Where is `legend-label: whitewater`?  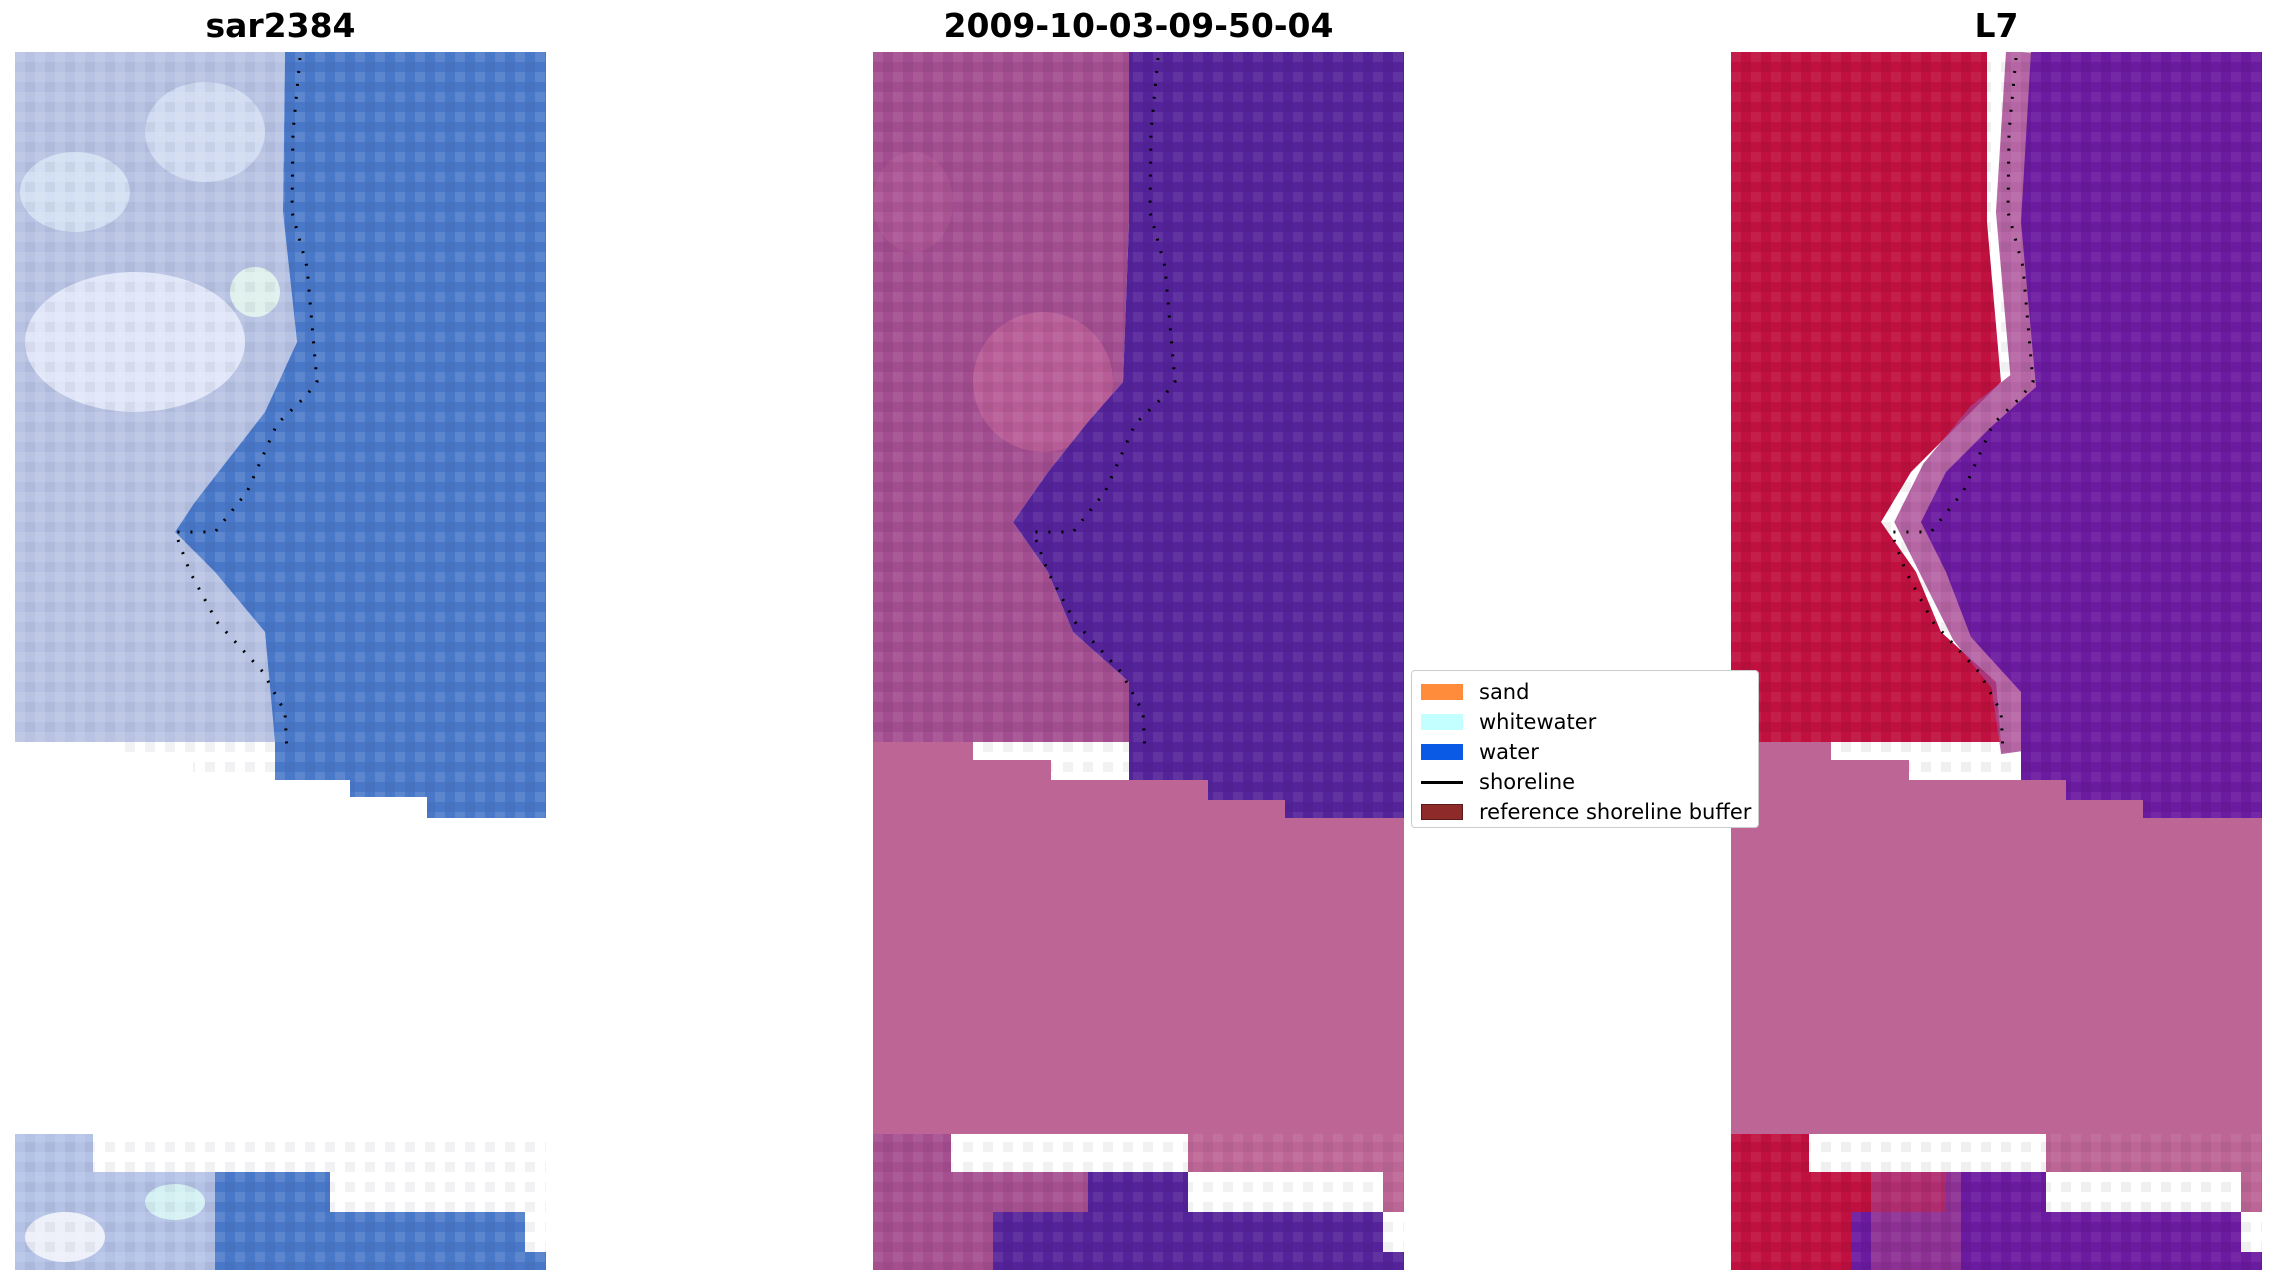 legend-label: whitewater is located at coordinates (1538, 722).